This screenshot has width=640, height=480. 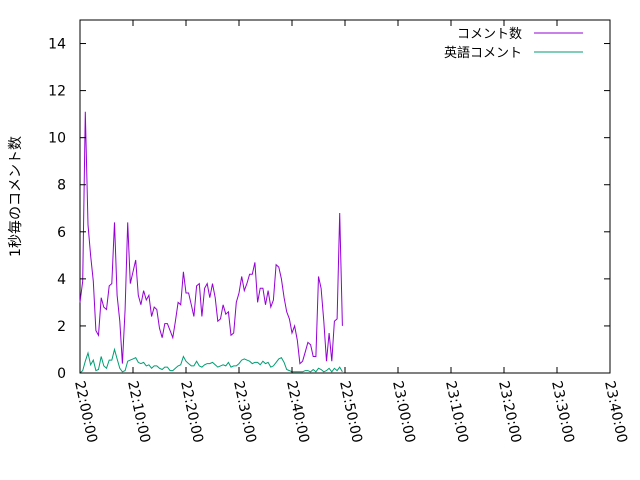 I want to click on legend-label-2: 英語コメント, so click(x=483, y=53).